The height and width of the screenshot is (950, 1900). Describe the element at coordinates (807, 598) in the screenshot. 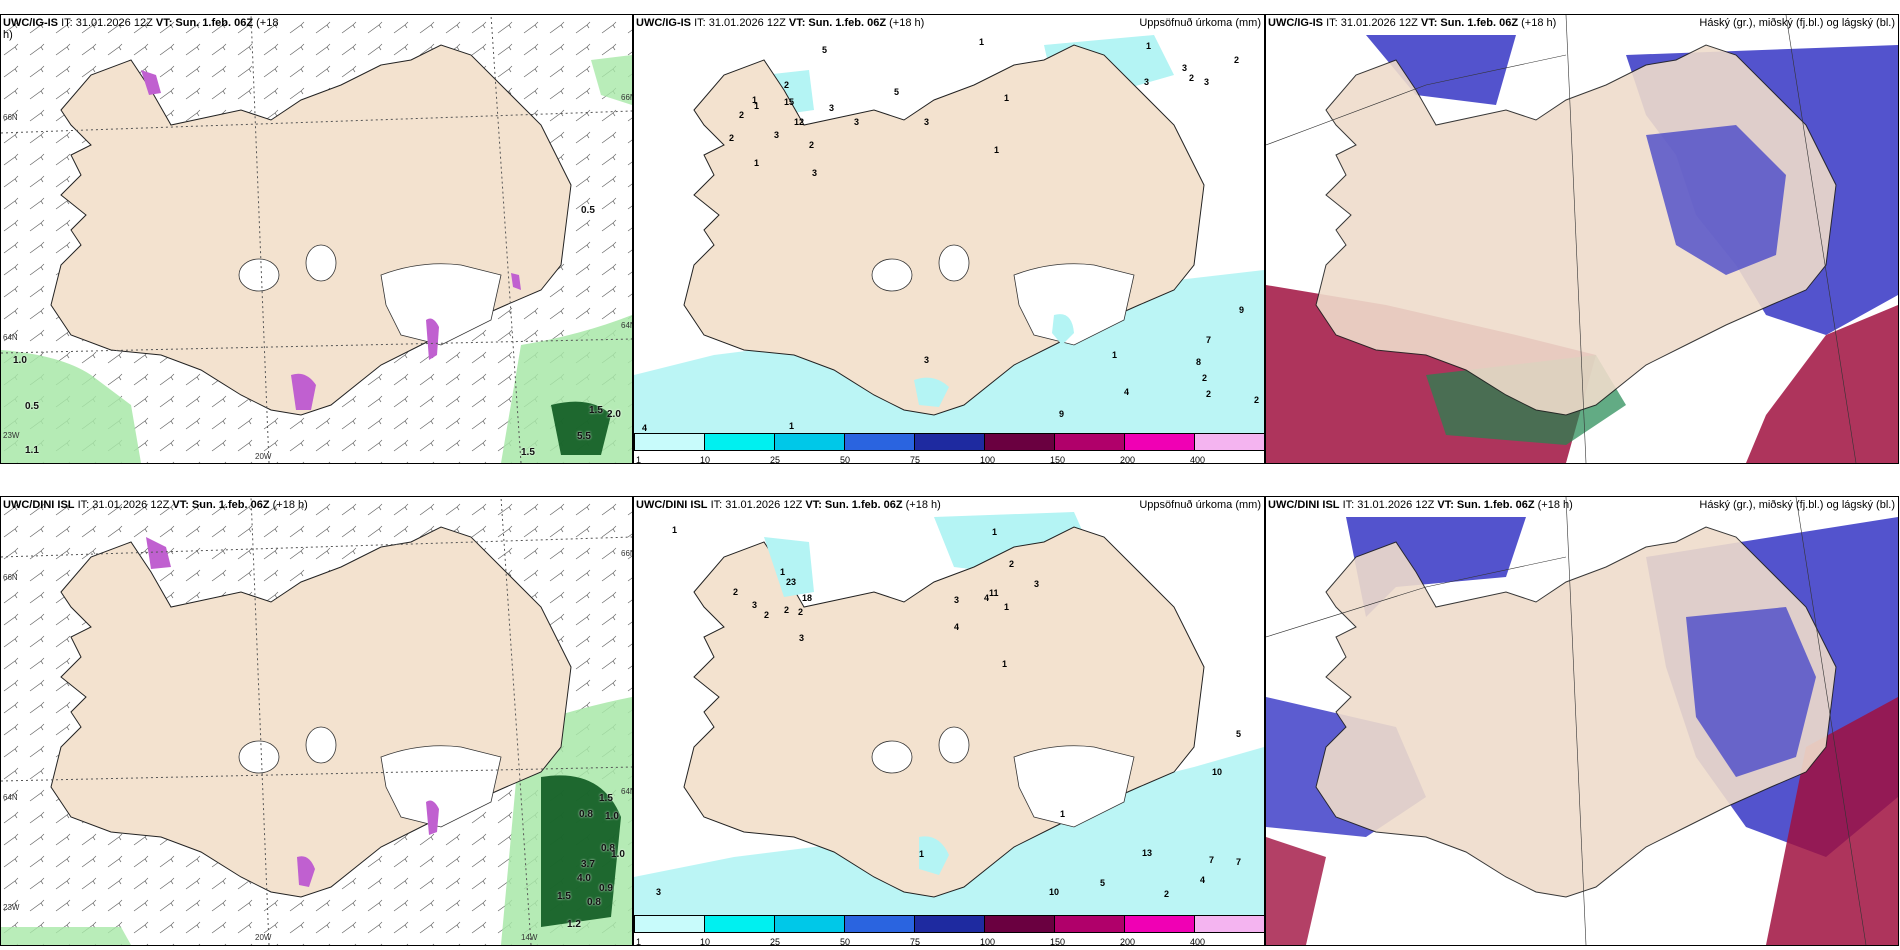

I see `precip-value-label: 18` at that location.